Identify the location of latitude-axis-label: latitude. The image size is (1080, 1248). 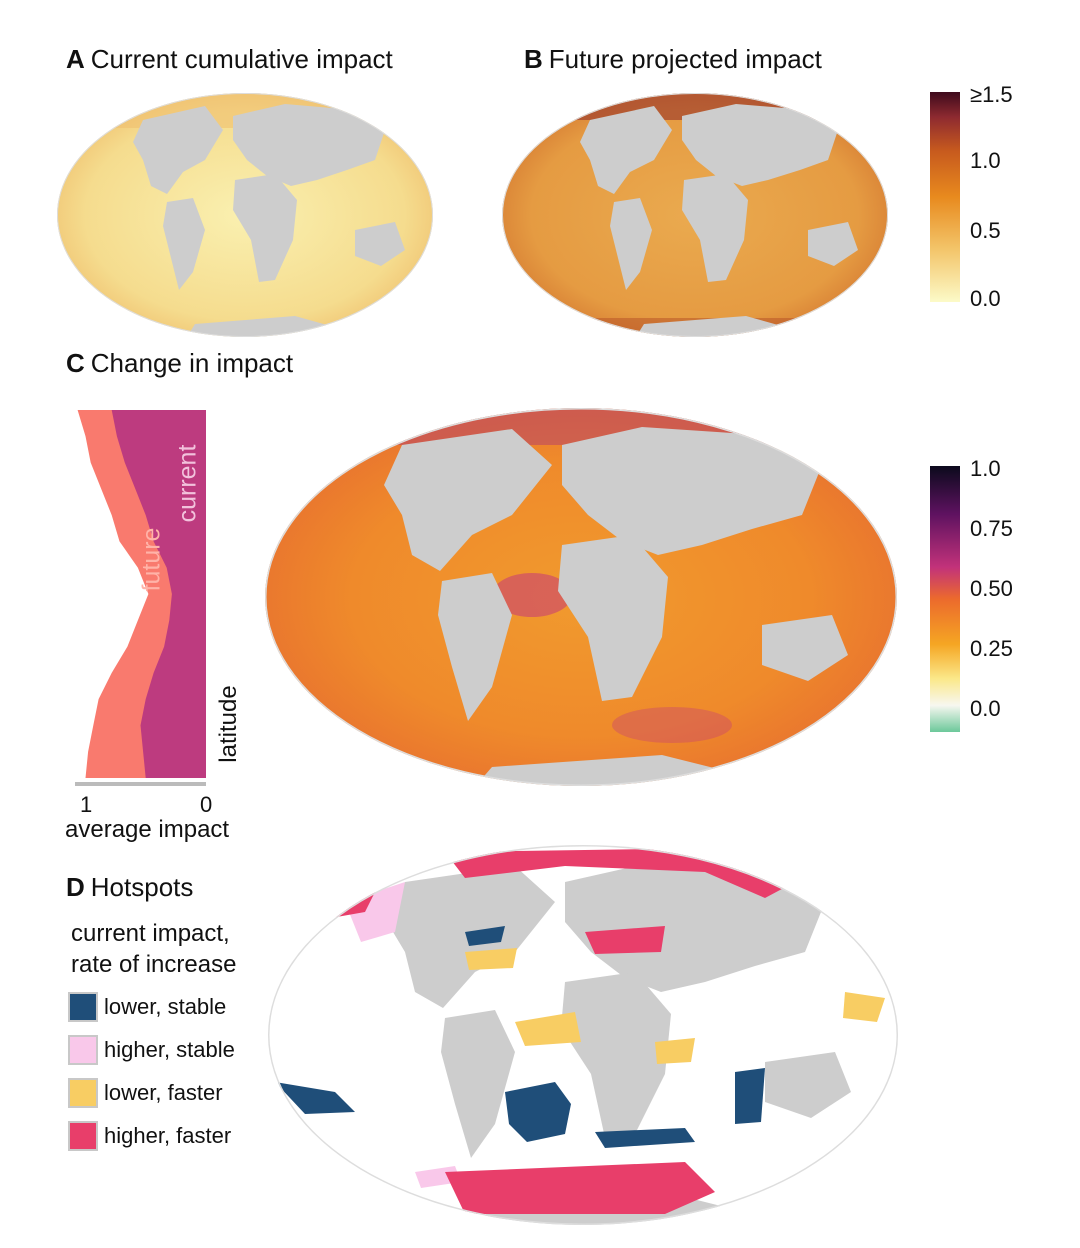
(228, 724).